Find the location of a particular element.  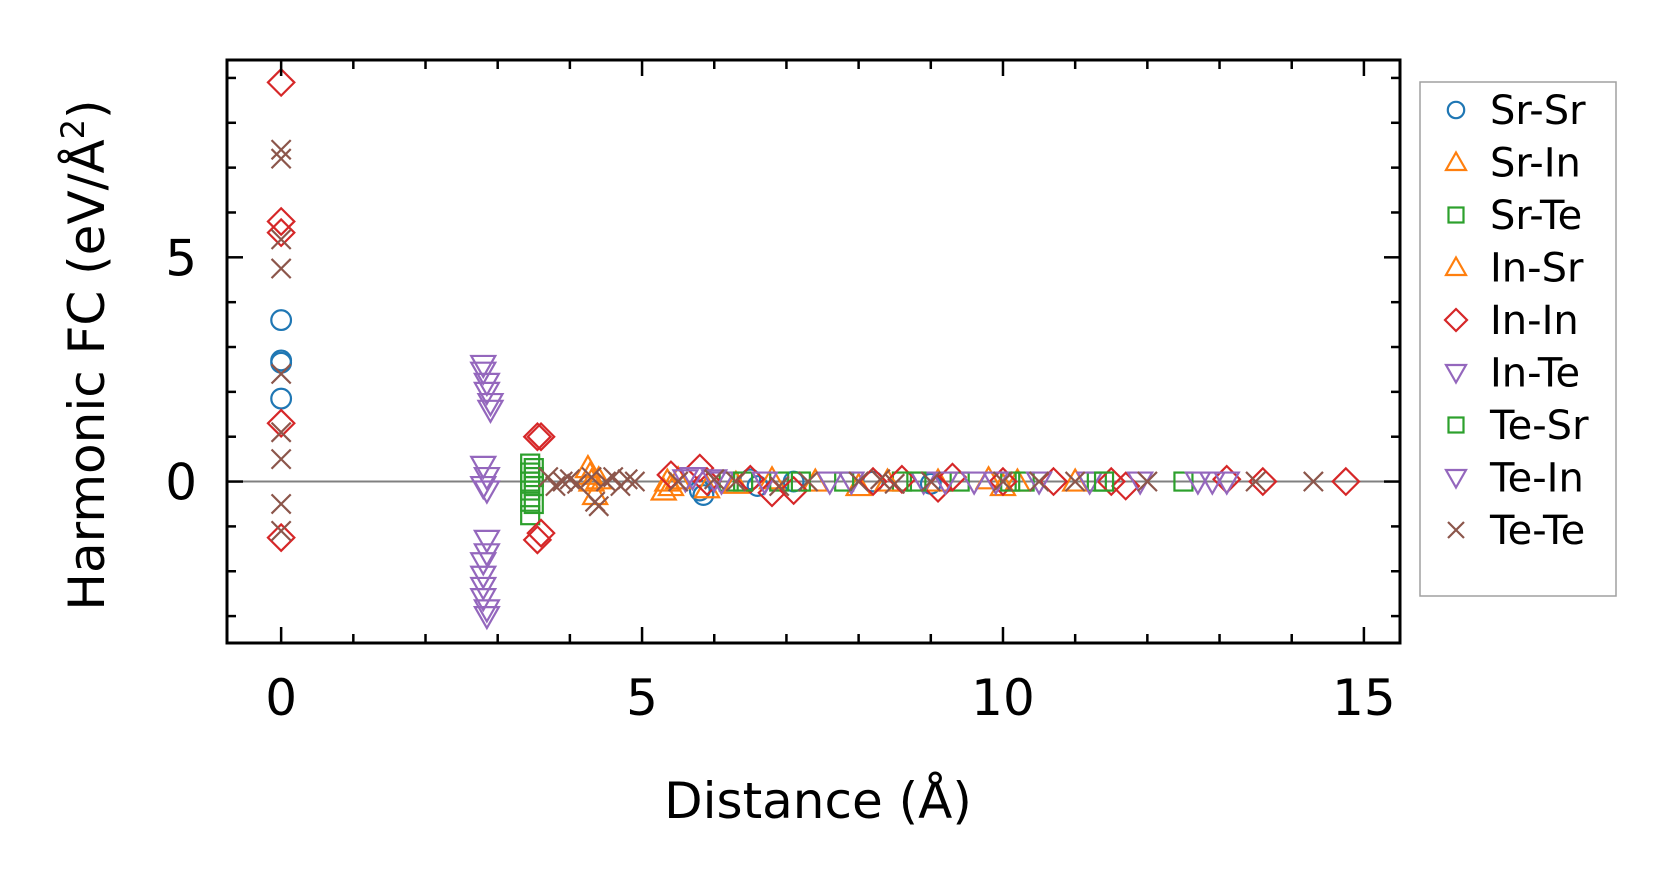

series-te-sr is located at coordinates (819, 486).